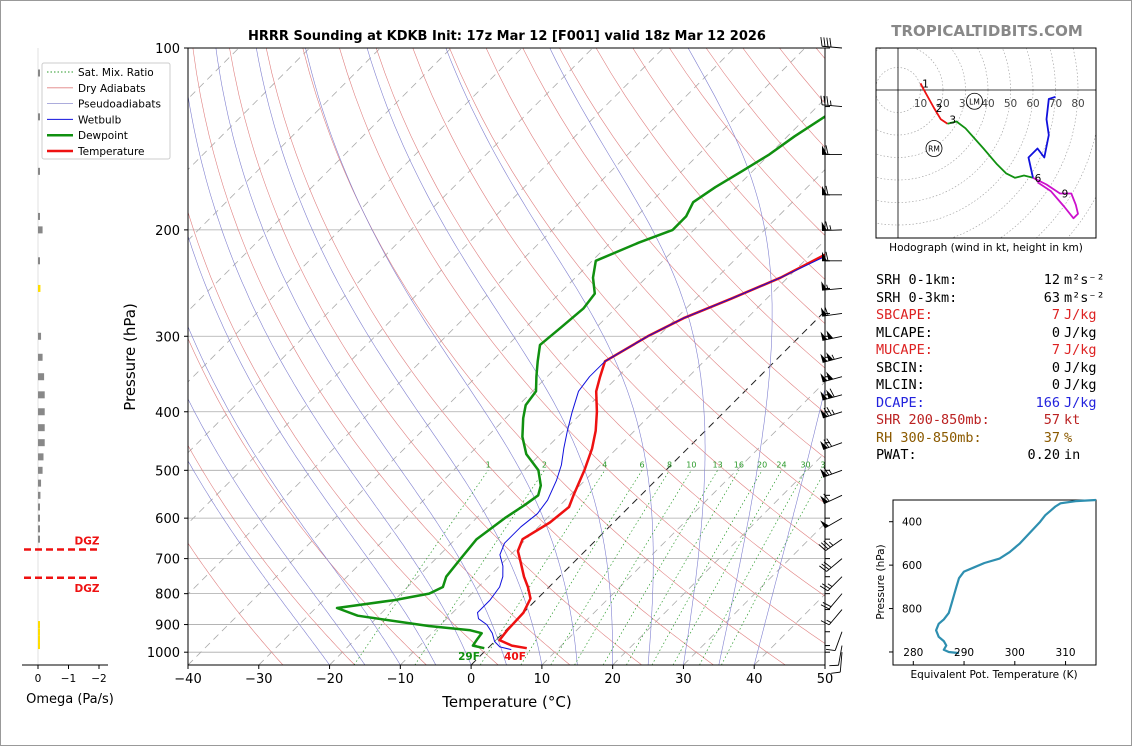 The width and height of the screenshot is (1134, 748). What do you see at coordinates (187, 679) in the screenshot?
I see `xtick-label: −40` at bounding box center [187, 679].